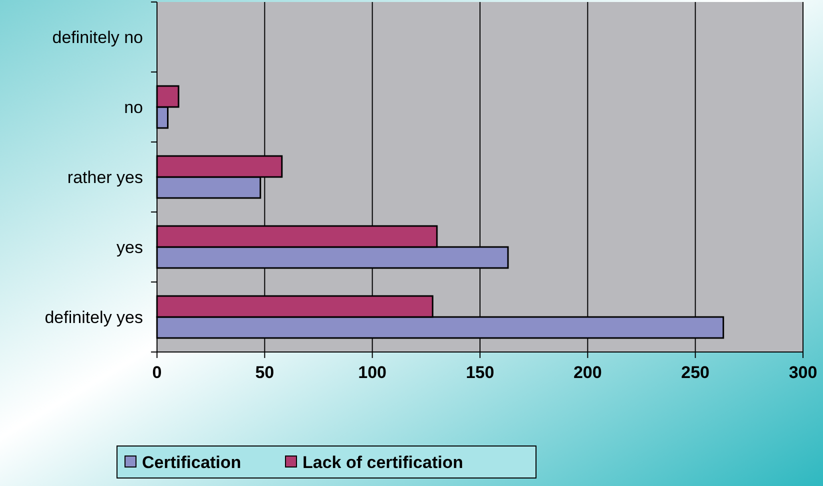 The width and height of the screenshot is (823, 486). What do you see at coordinates (264, 372) in the screenshot?
I see `x-tick-label: 50` at bounding box center [264, 372].